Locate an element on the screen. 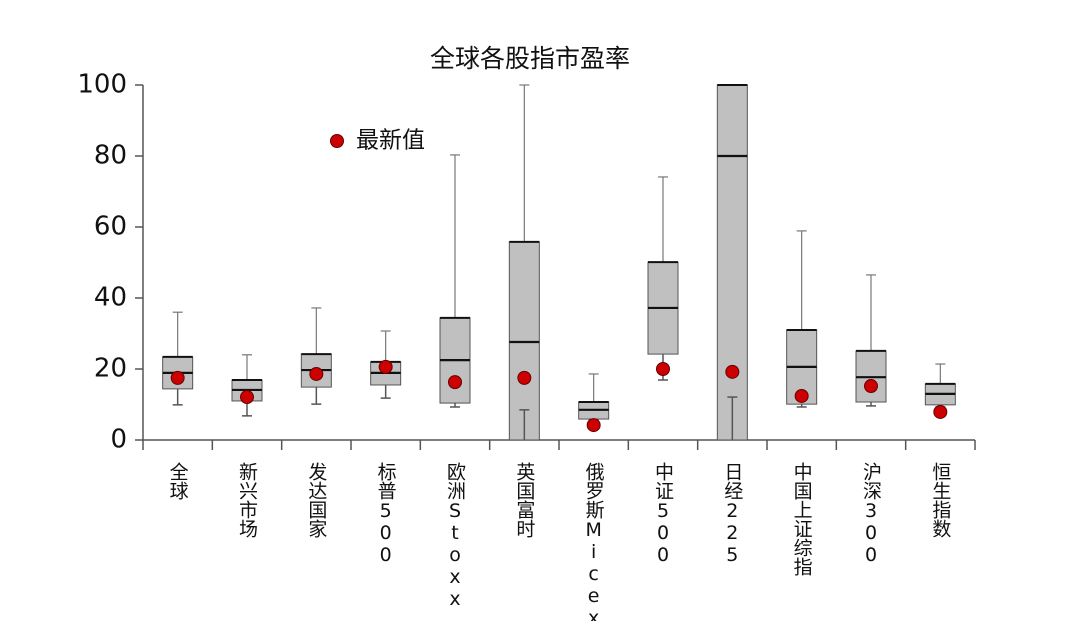  x-tick-label: 恒生指数 is located at coordinates (940, 500).